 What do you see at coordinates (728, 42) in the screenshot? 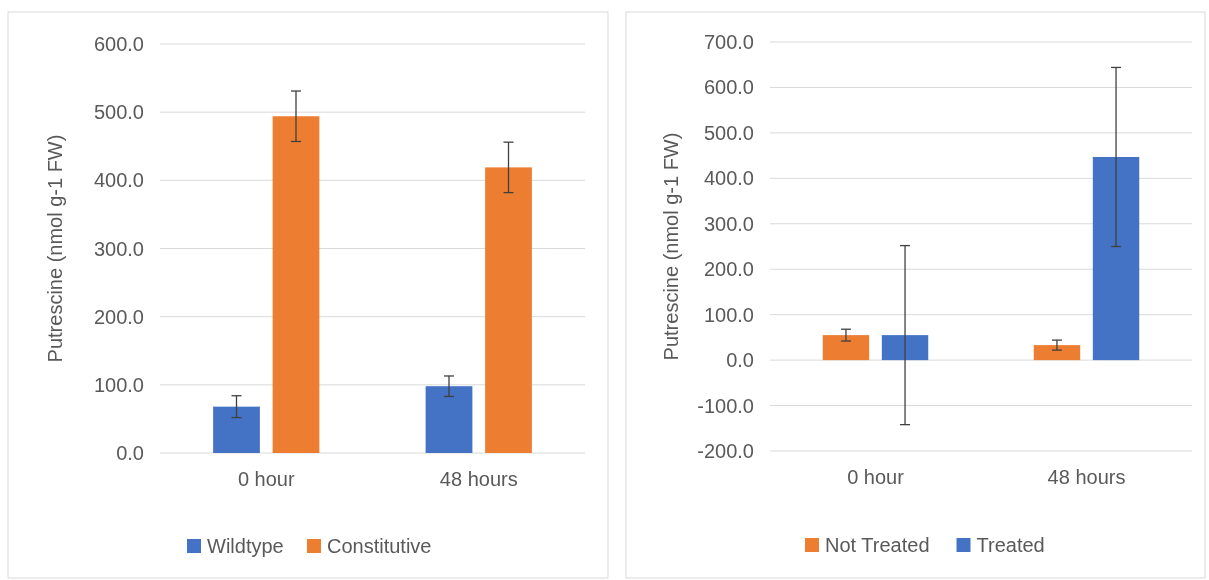
I see `y-tick-label: 700.0` at bounding box center [728, 42].